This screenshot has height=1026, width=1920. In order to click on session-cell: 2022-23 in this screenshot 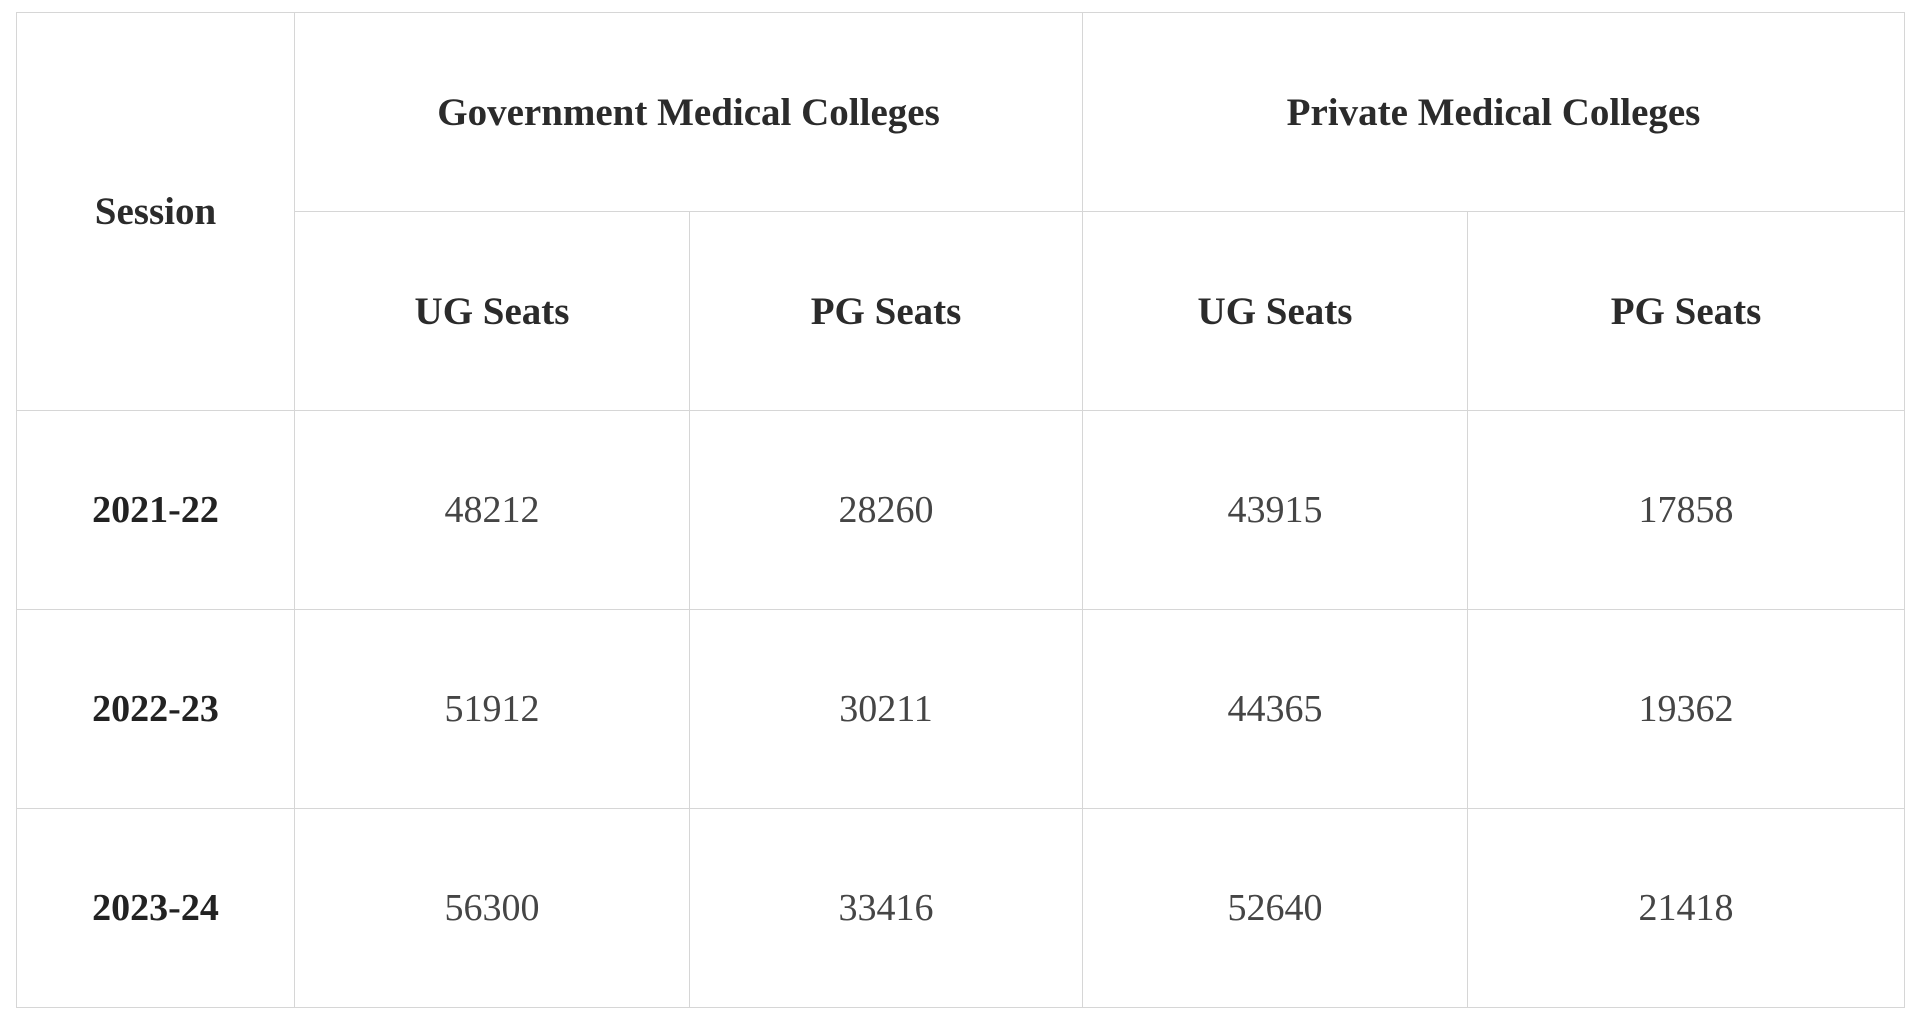, I will do `click(155, 709)`.